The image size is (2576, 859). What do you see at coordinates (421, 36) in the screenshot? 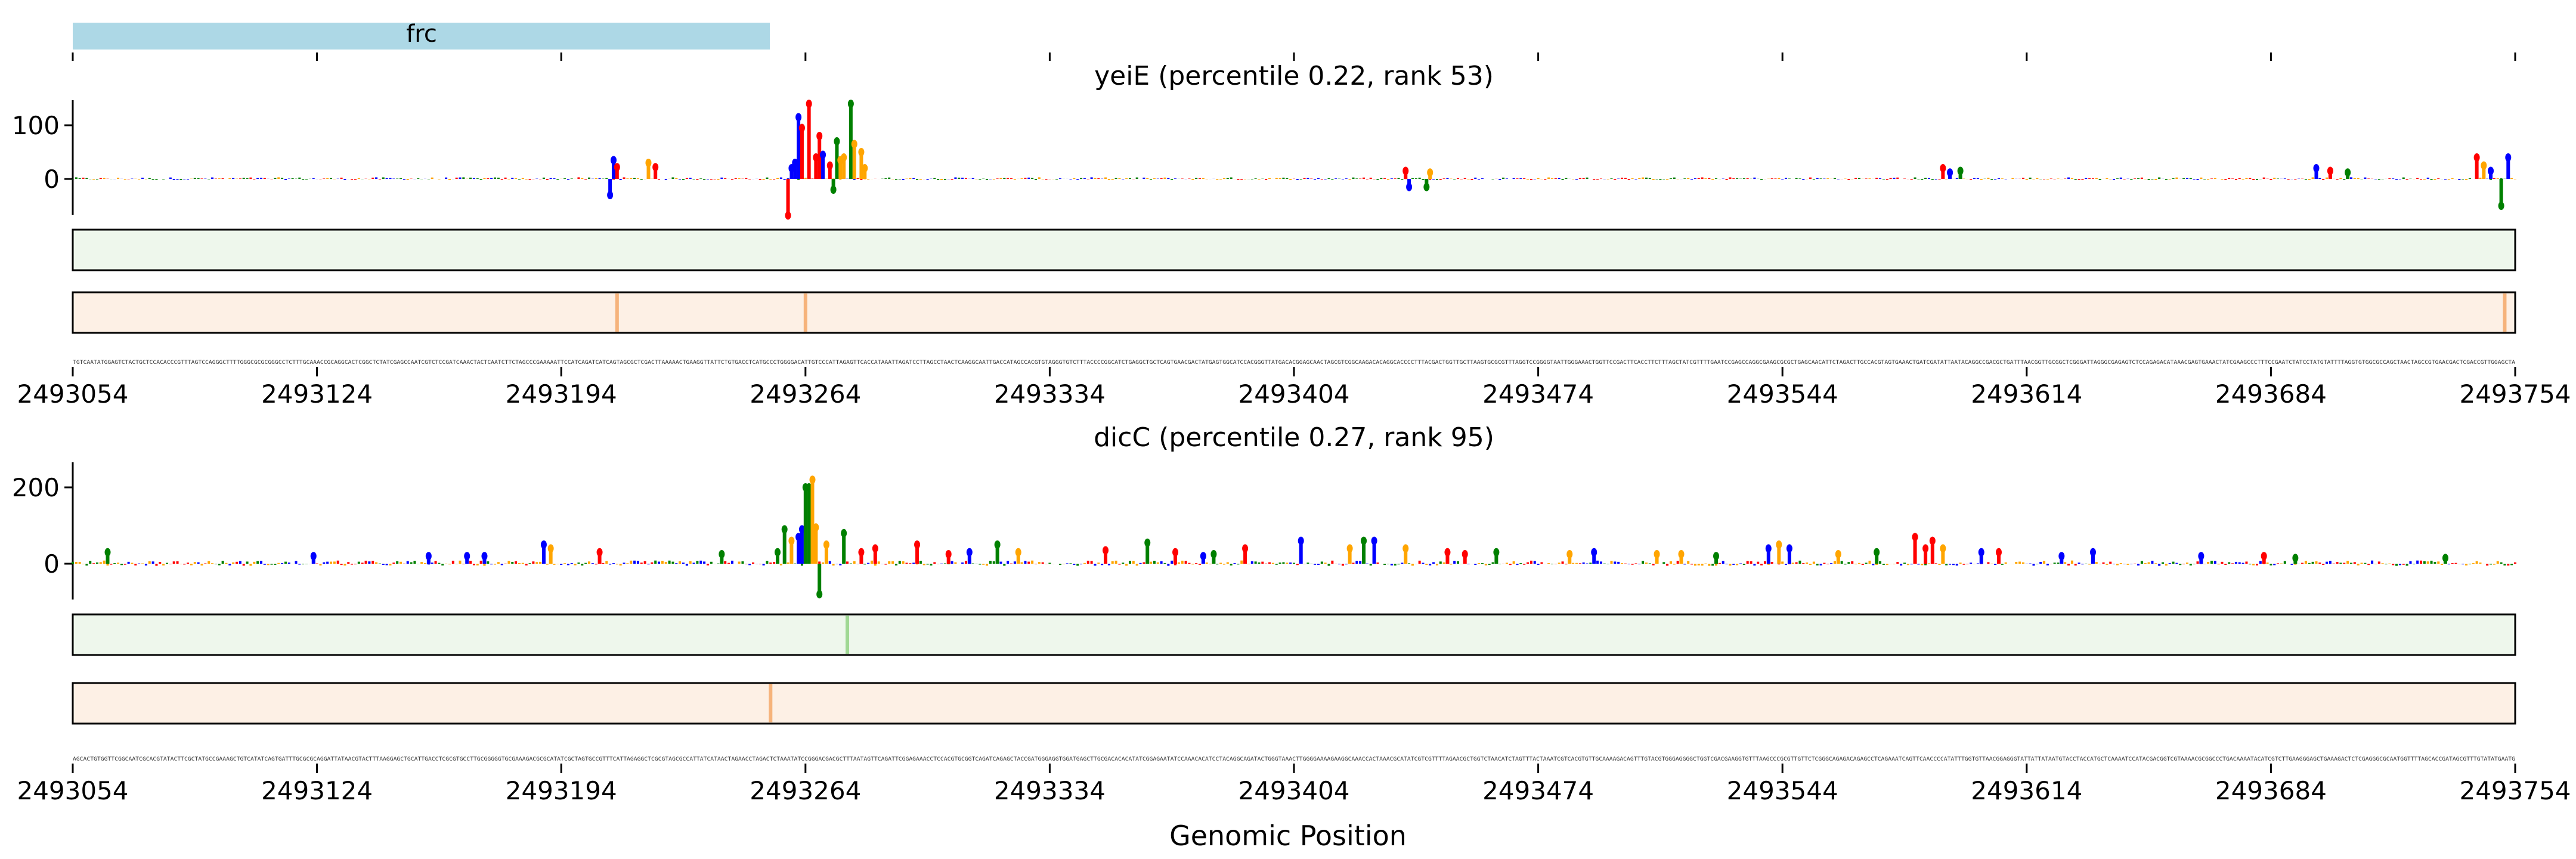
I see `annotation-bar` at bounding box center [421, 36].